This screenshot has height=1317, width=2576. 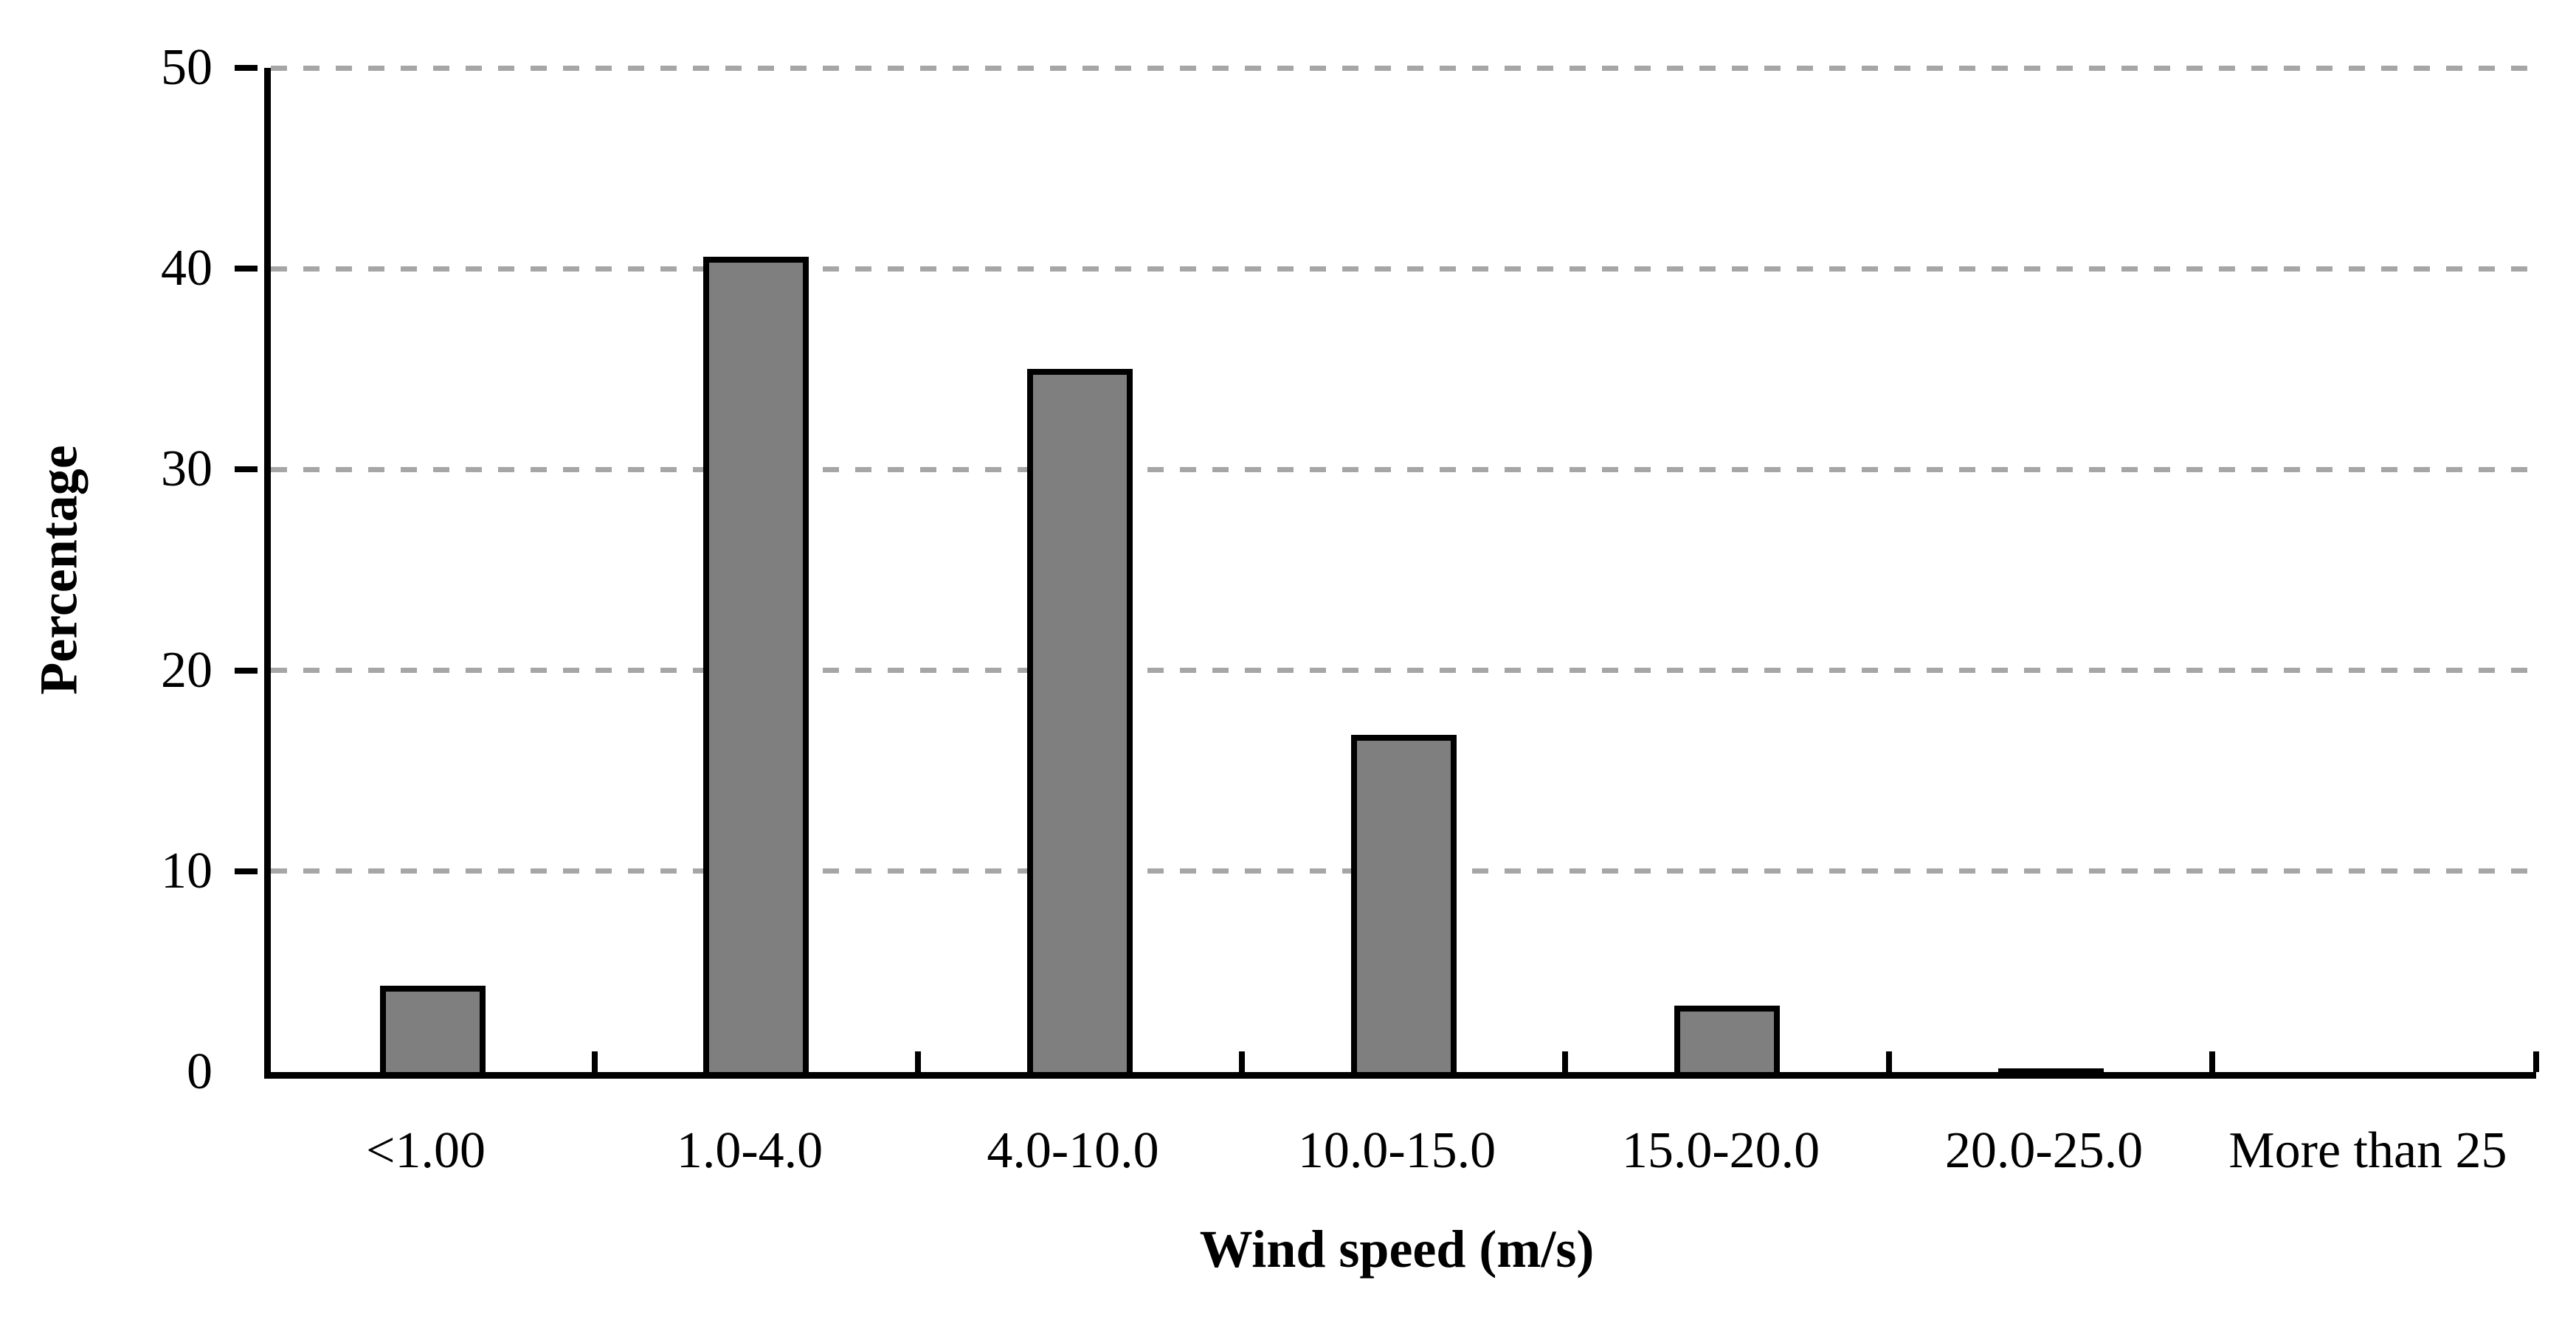 What do you see at coordinates (1721, 1150) in the screenshot?
I see `x-tick-label-15.0-20.0: 15.0-20.0` at bounding box center [1721, 1150].